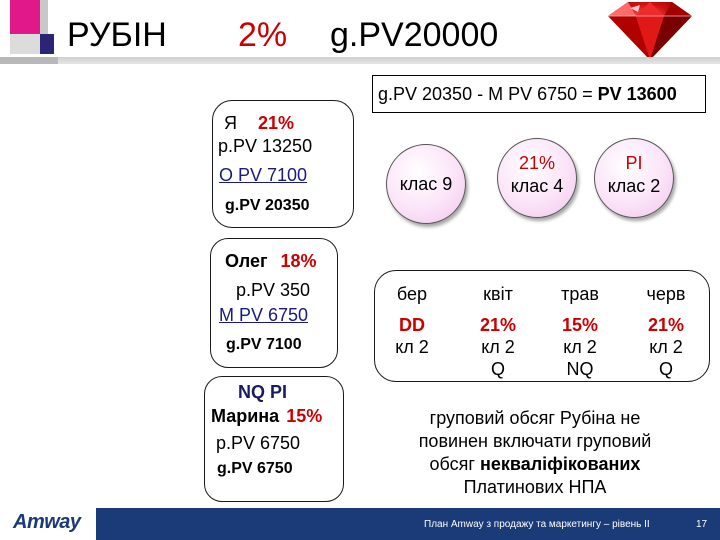 This screenshot has width=720, height=540. I want to click on oleg-name: Олег 18%, so click(271, 261).